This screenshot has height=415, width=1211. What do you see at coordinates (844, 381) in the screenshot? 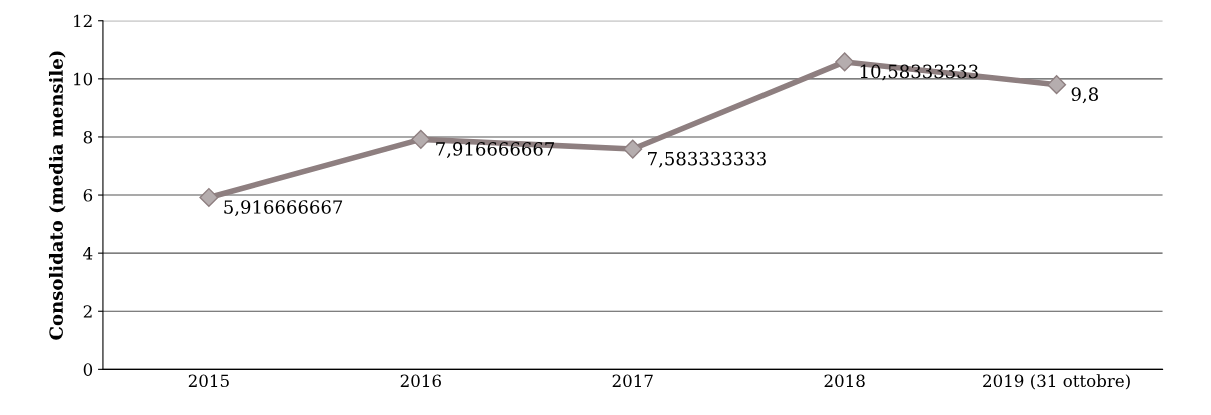
I see `x-tick-label: 2018` at bounding box center [844, 381].